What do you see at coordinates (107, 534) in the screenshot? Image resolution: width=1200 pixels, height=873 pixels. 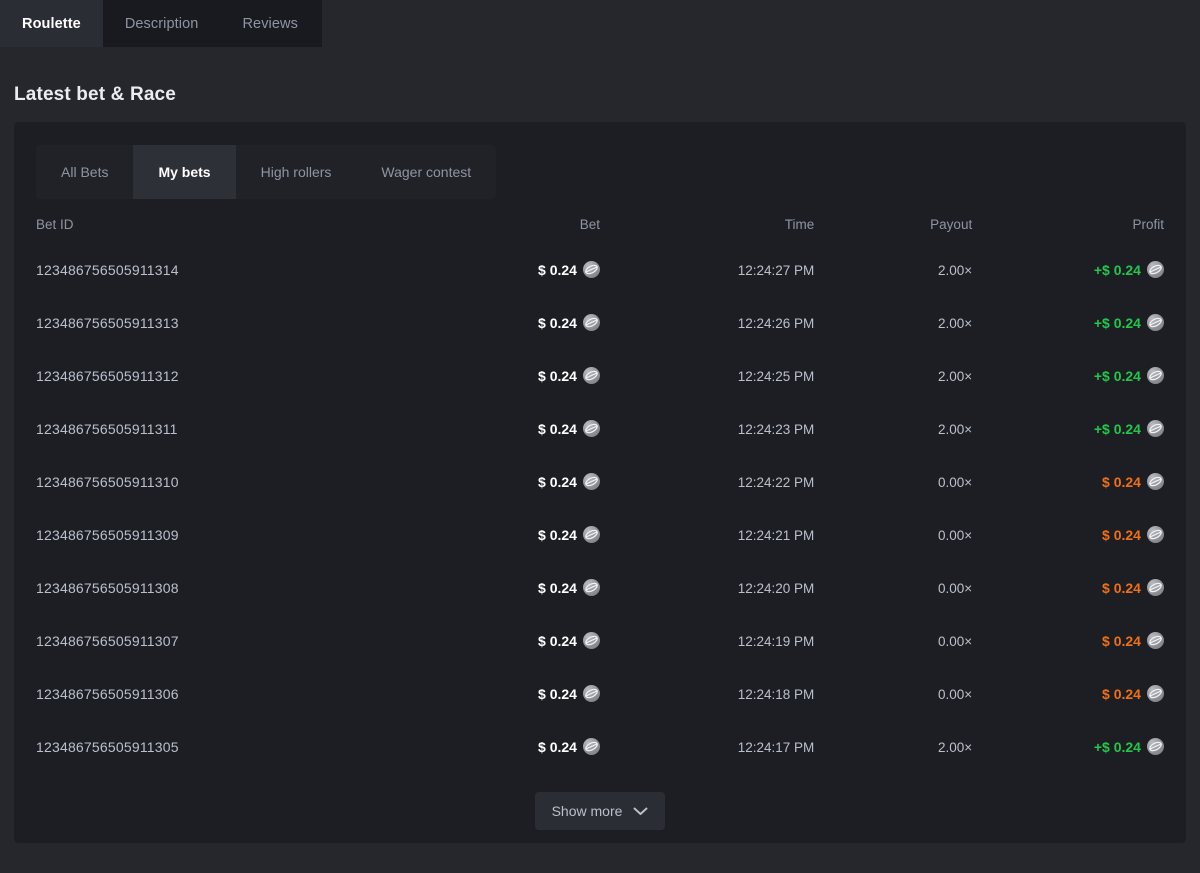 I see `cell-bet-id: 123486756505911309` at bounding box center [107, 534].